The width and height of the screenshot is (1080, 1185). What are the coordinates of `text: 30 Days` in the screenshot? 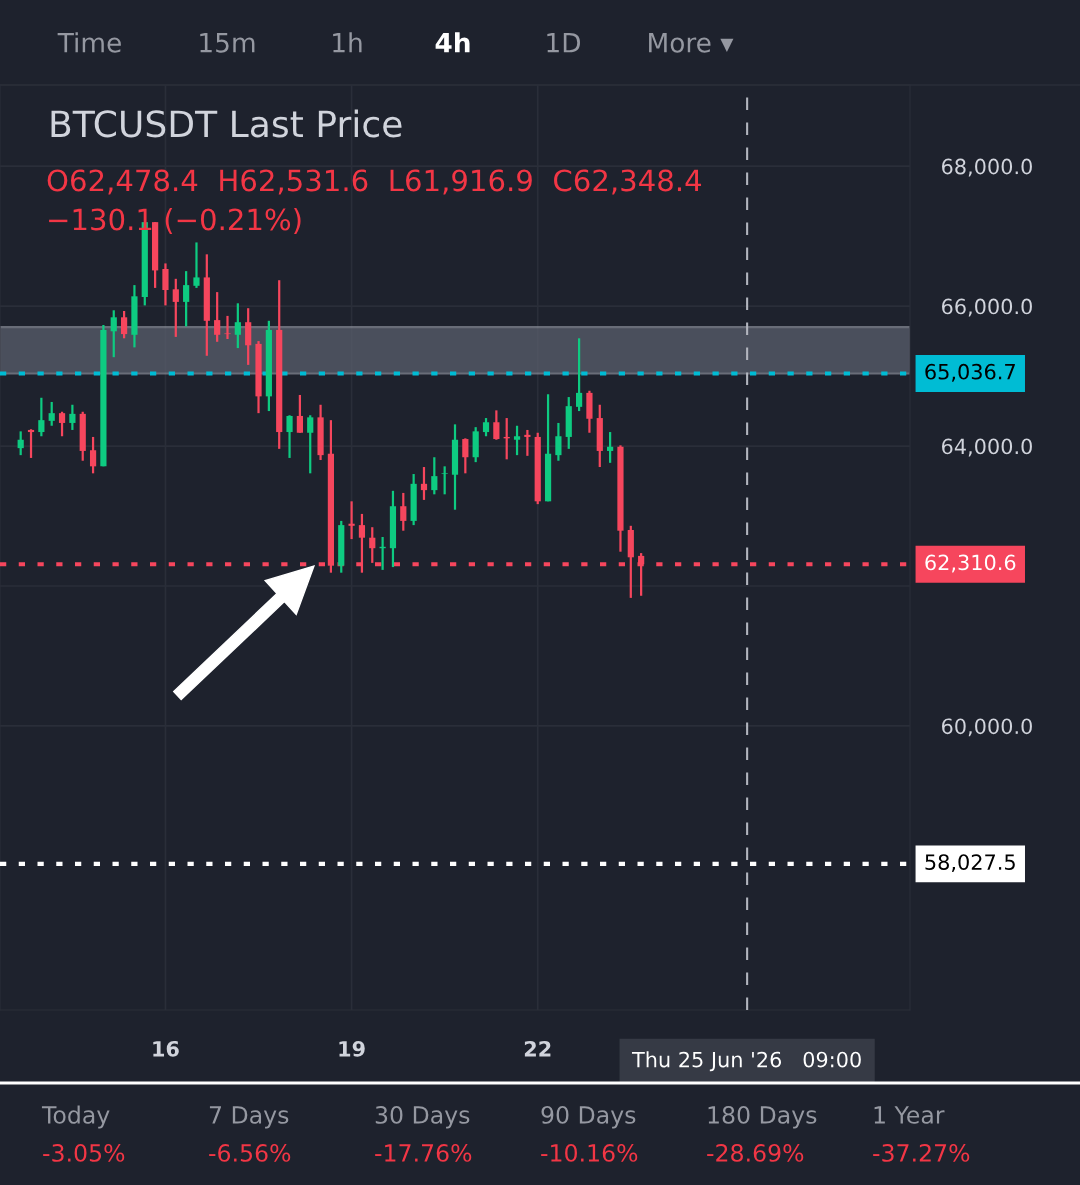 It's located at (422, 1117).